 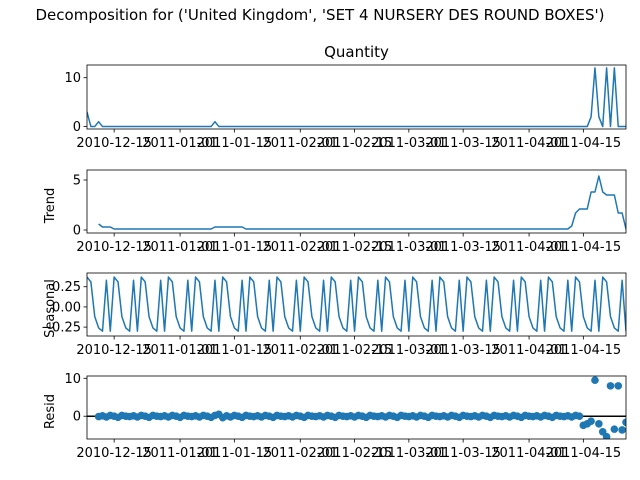 What do you see at coordinates (66, 307) in the screenshot?
I see `y-tick-label: 0.00` at bounding box center [66, 307].